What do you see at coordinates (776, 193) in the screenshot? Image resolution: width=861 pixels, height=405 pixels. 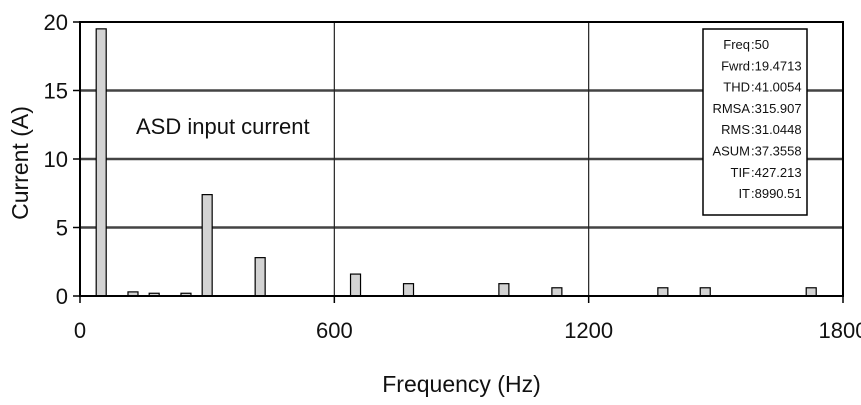 I see `stat-value: :8990.51` at bounding box center [776, 193].